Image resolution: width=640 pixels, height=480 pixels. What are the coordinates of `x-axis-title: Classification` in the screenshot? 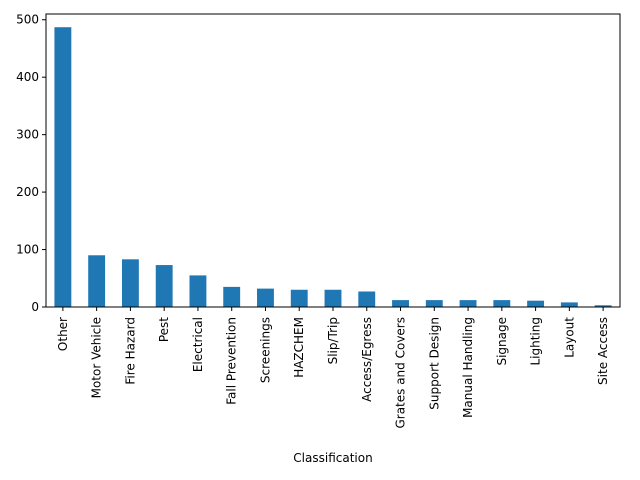 It's located at (332, 458).